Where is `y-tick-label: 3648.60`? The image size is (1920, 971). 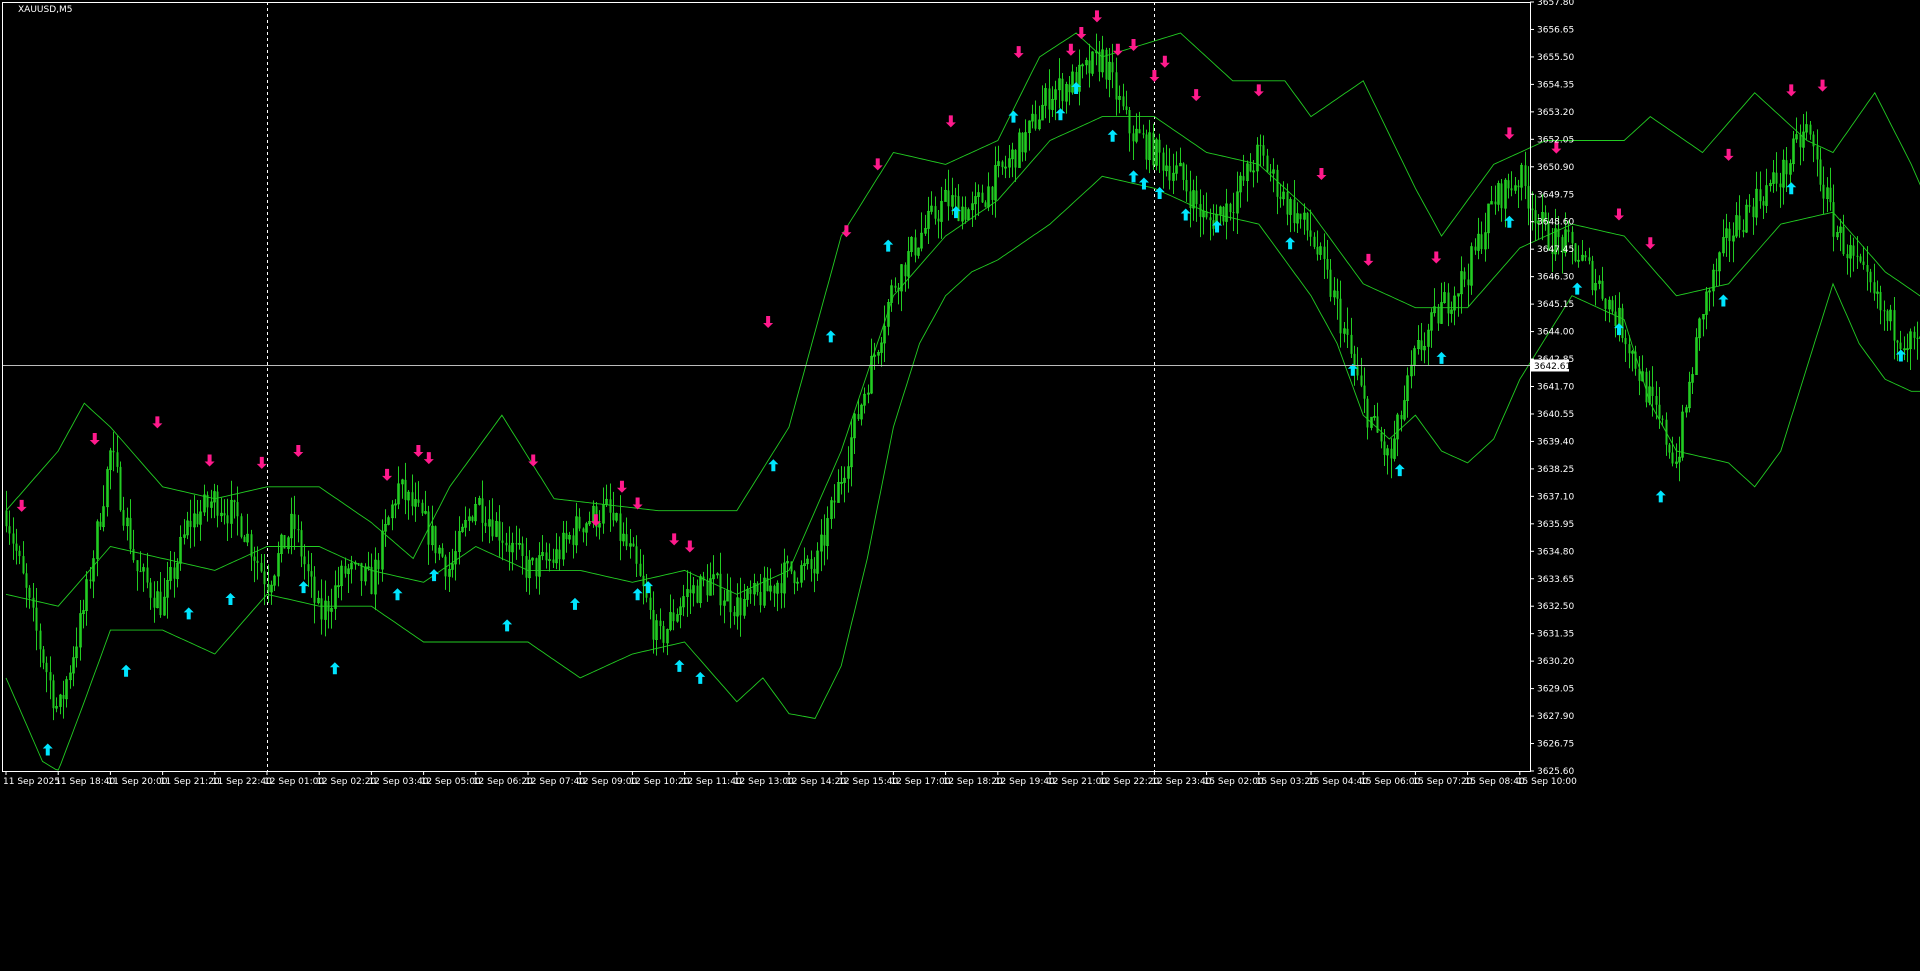
y-tick-label: 3648.60 is located at coordinates (1555, 223).